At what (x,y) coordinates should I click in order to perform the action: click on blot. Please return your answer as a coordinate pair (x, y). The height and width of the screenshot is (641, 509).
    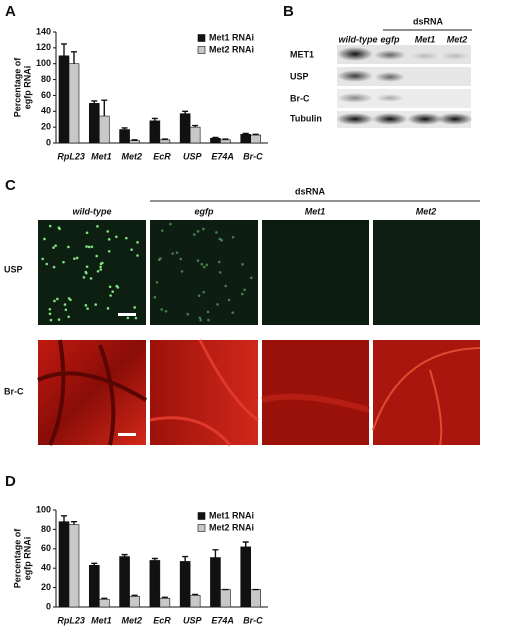
    Looking at the image, I should click on (404, 86).